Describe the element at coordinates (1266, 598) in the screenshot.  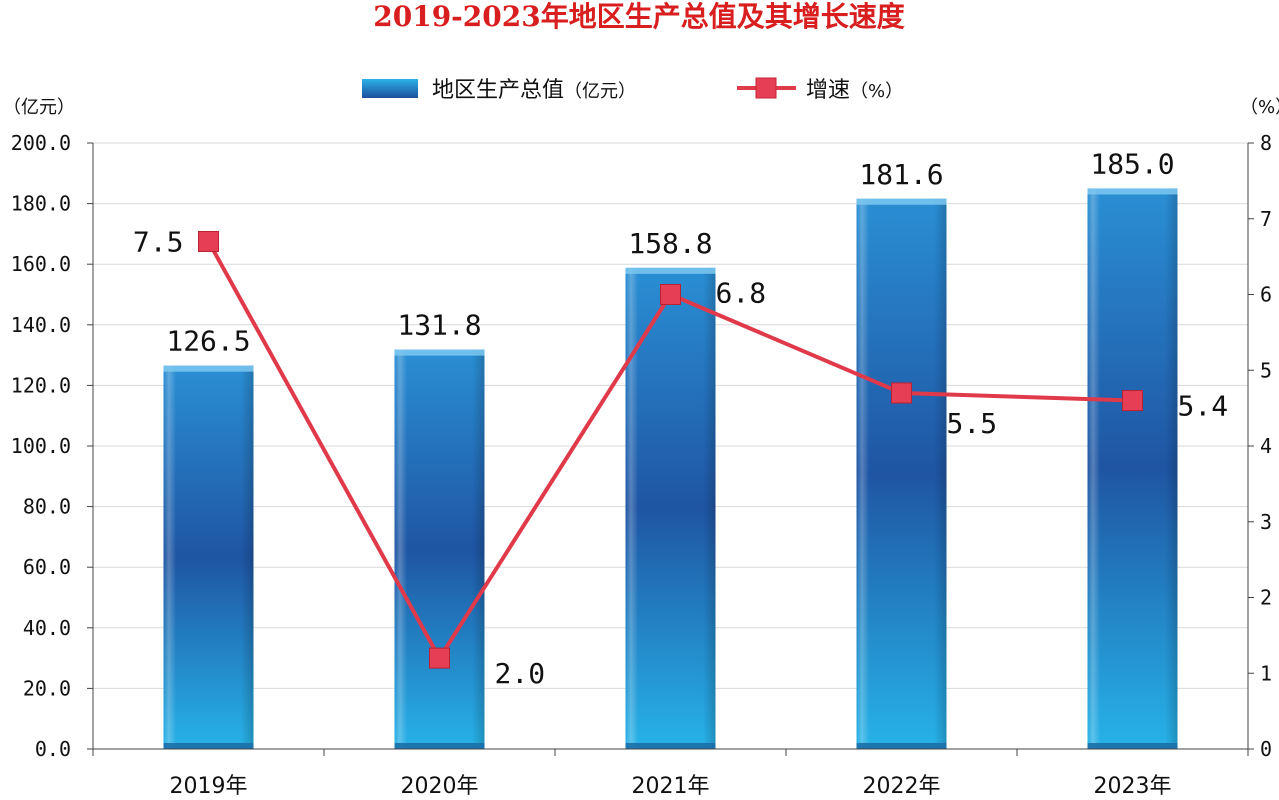
I see `right-tick-label: 2` at that location.